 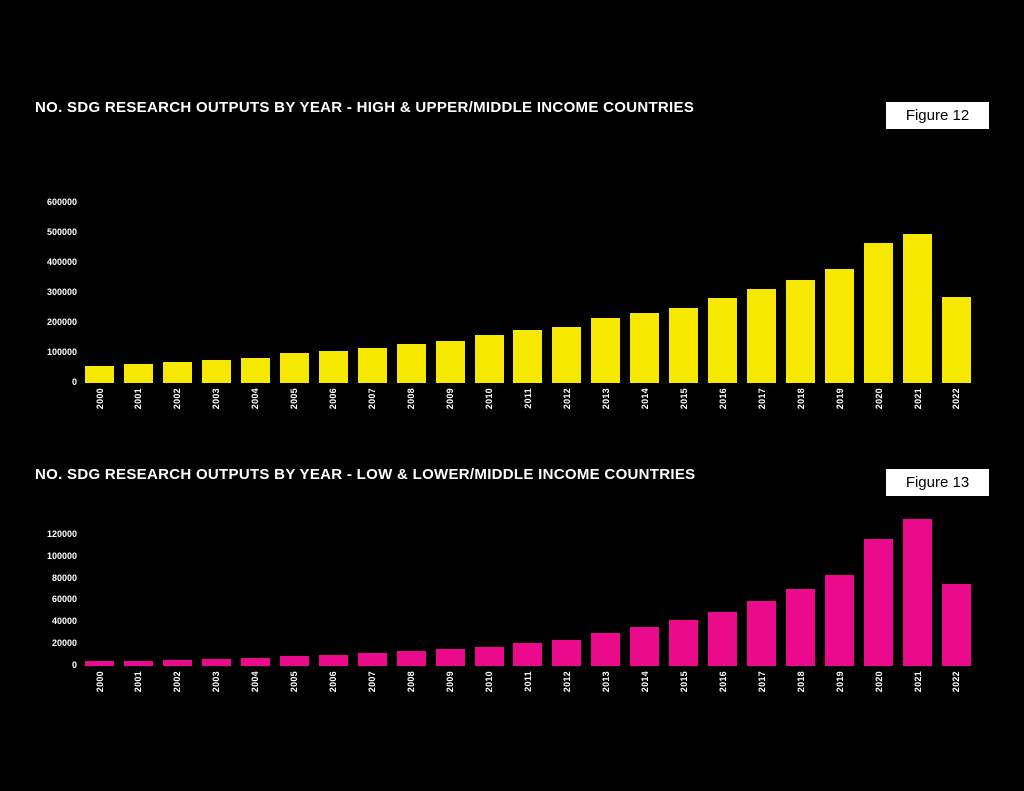 What do you see at coordinates (411, 658) in the screenshot?
I see `bar-2008` at bounding box center [411, 658].